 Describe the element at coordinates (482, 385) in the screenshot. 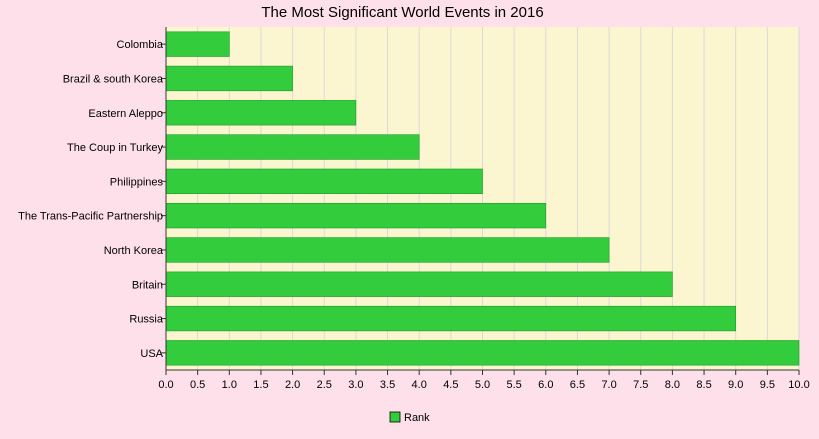

I see `x-tick-label: 5.0` at that location.